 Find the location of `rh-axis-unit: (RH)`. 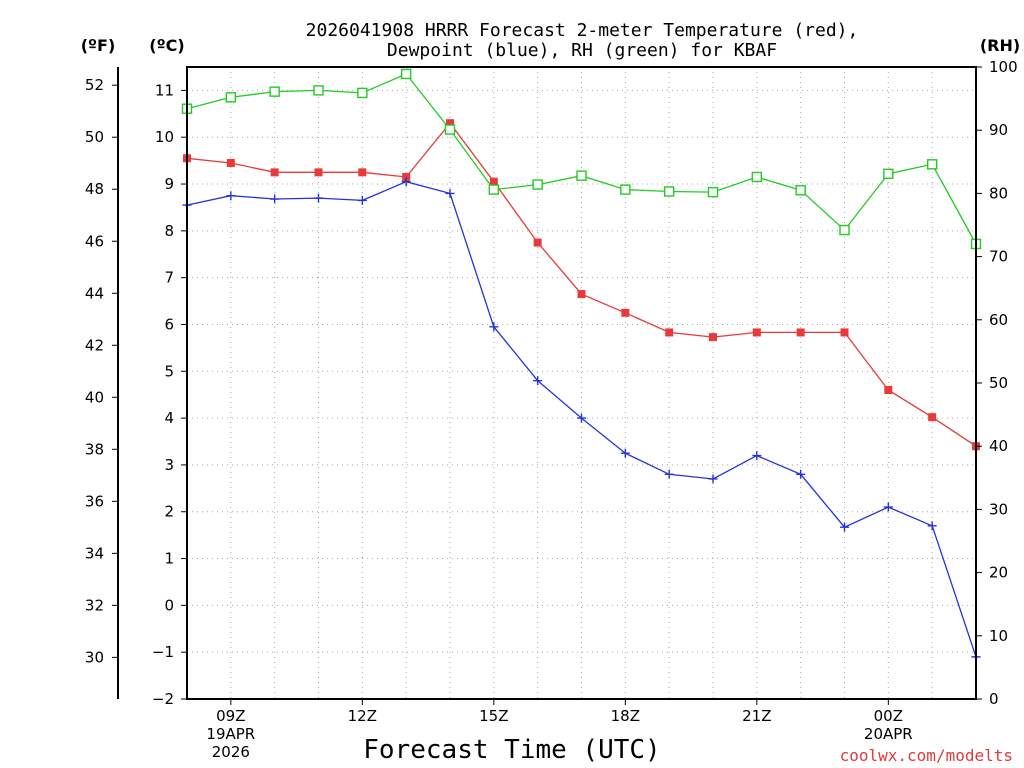

rh-axis-unit: (RH) is located at coordinates (1000, 45).